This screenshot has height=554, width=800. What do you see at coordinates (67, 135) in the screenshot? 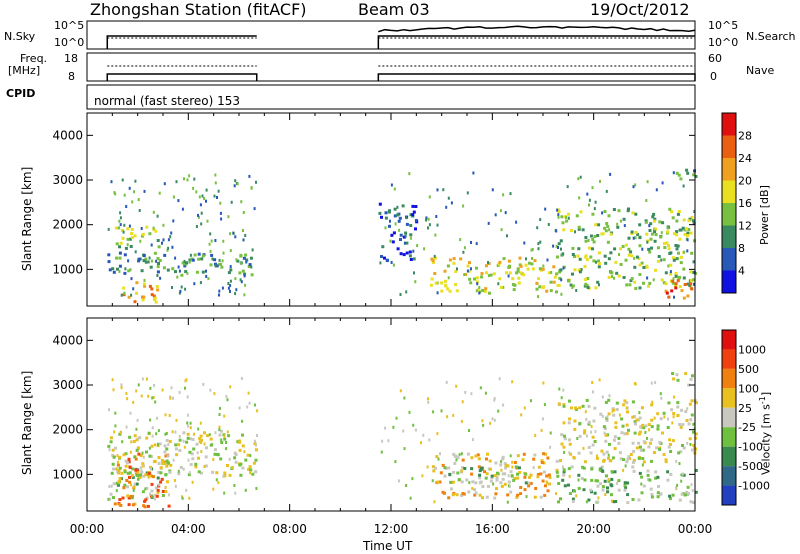
I see `power-ytick-label: 4000` at bounding box center [67, 135].